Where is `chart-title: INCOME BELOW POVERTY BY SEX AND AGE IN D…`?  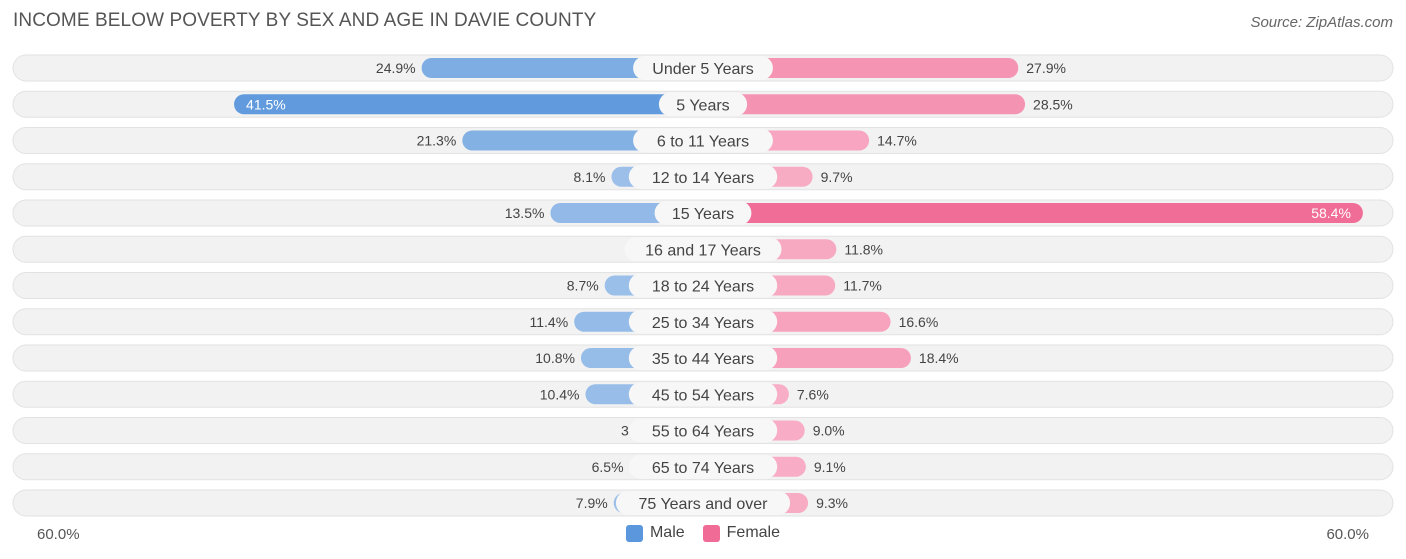 chart-title: INCOME BELOW POVERTY BY SEX AND AGE IN D… is located at coordinates (305, 20).